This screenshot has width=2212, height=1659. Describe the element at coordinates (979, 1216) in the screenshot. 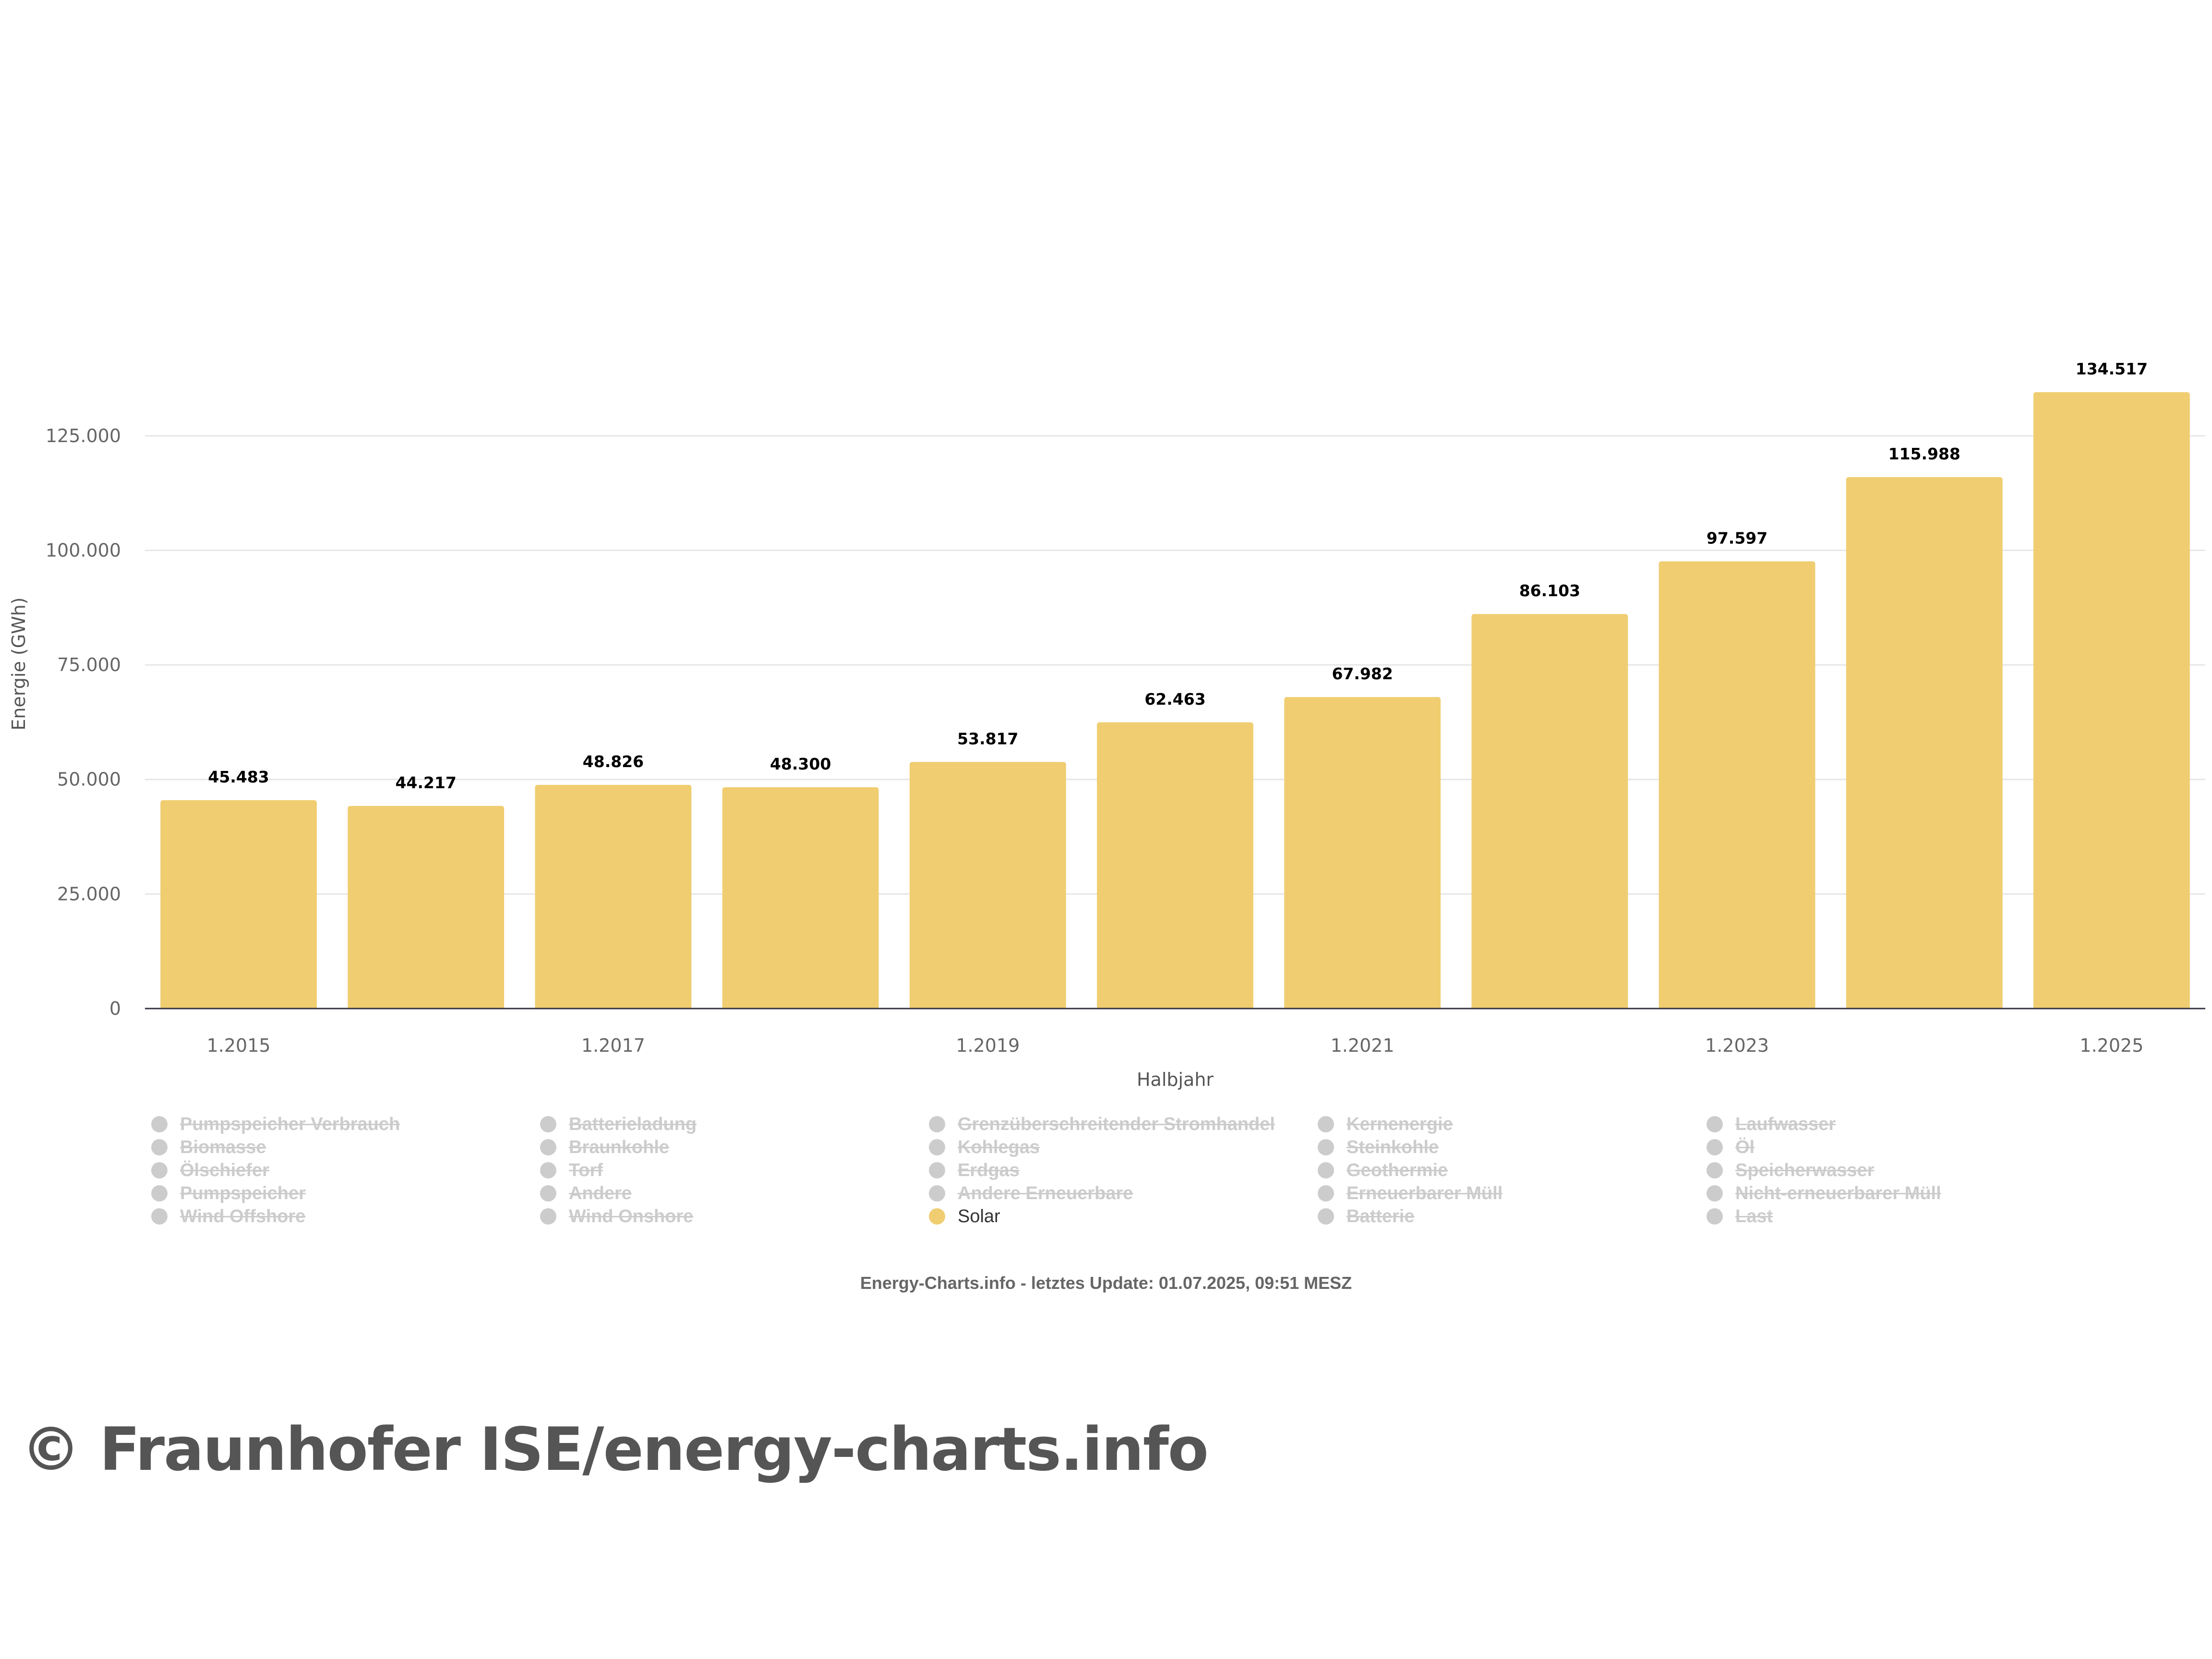

I see `legend-item-label: Solar` at that location.